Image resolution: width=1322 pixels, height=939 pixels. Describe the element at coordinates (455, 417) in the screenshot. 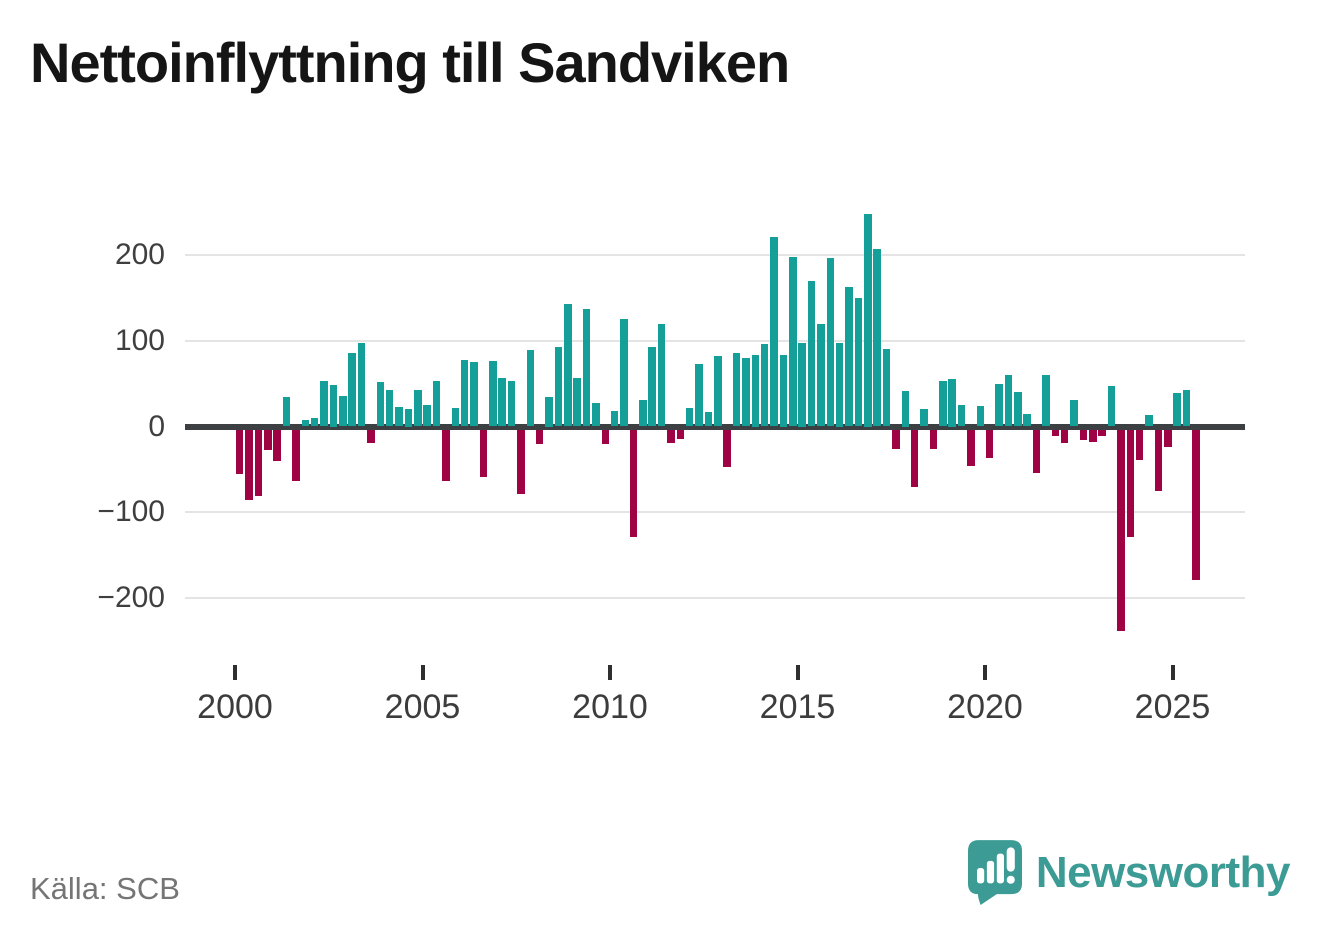

I see `bar-2005-Q4` at that location.